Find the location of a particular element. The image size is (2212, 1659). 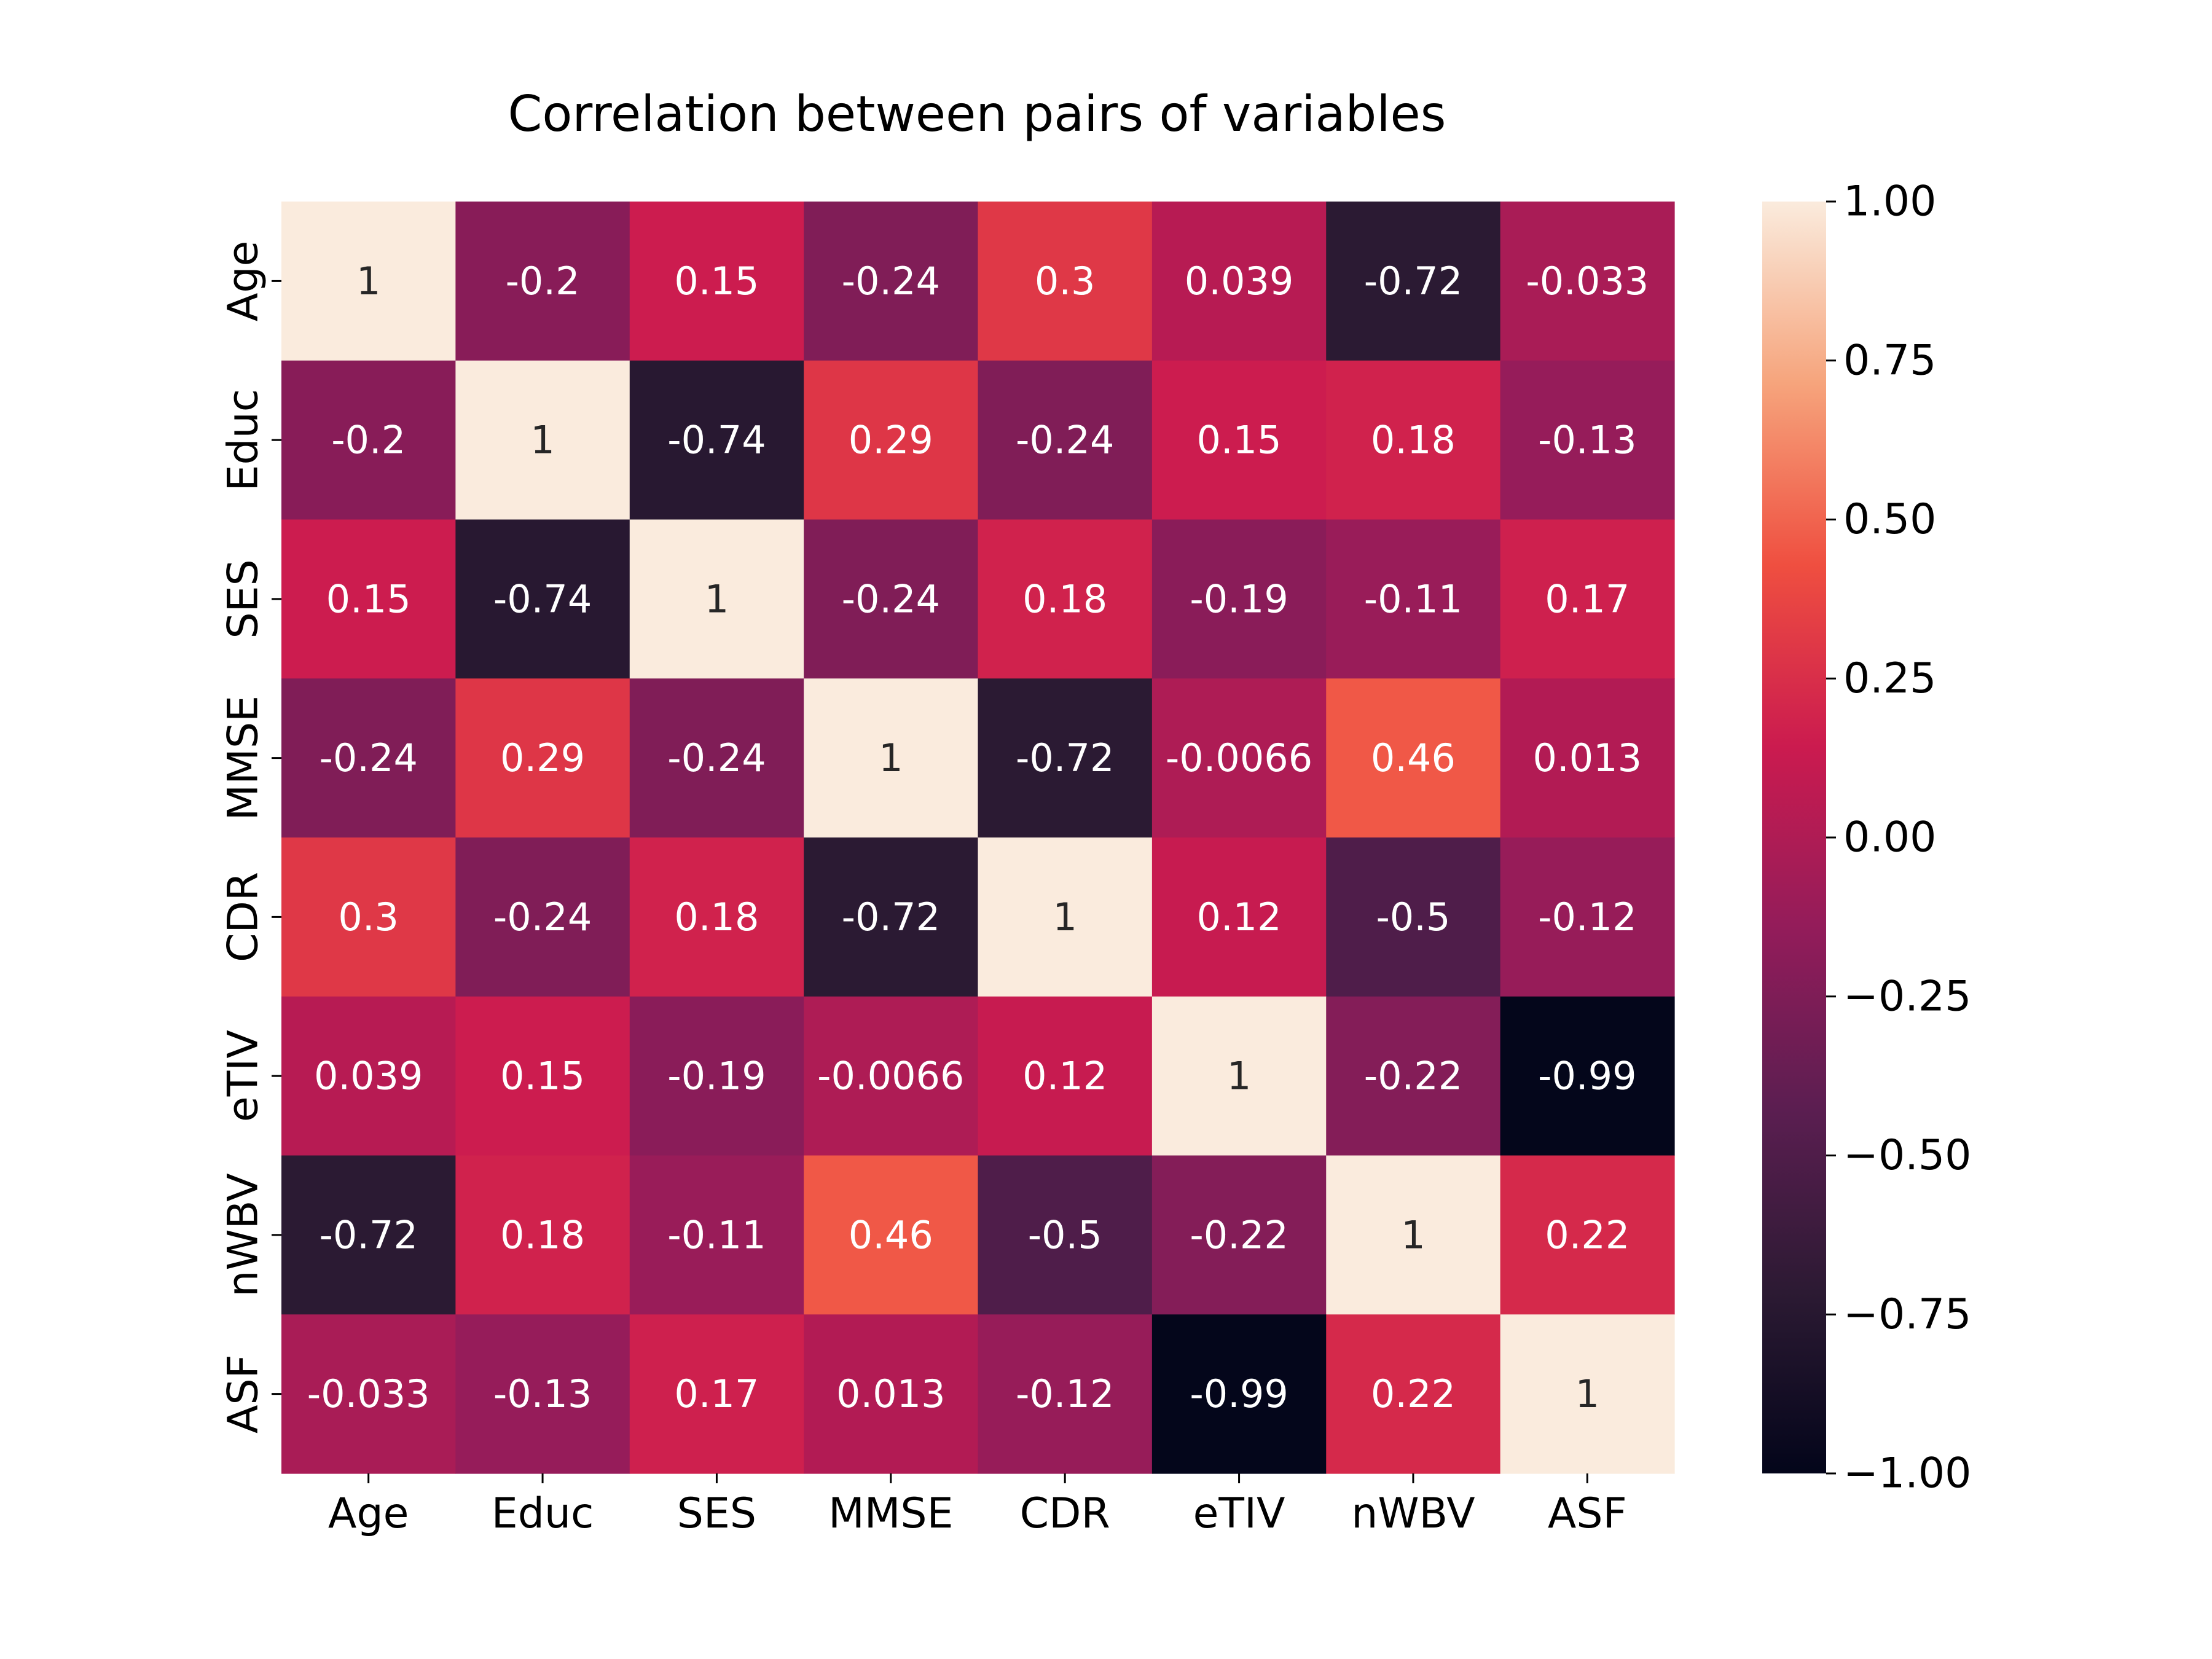

x-tick-label: Educ is located at coordinates (543, 1513).